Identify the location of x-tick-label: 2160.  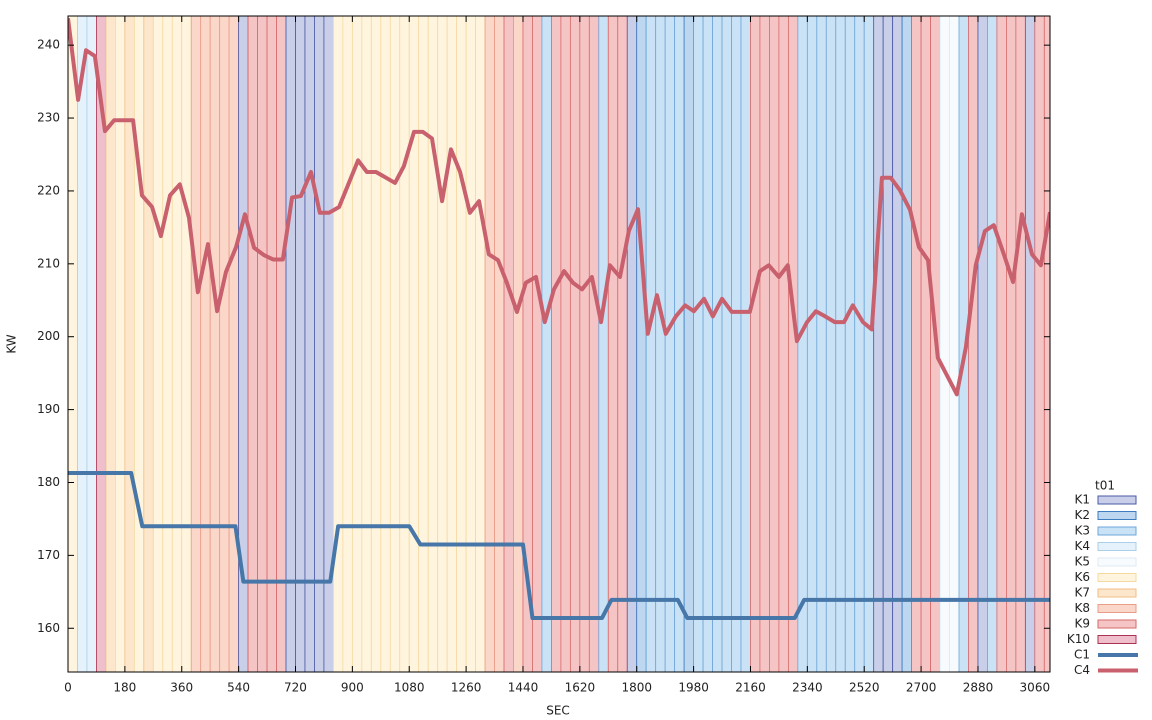
(750, 688).